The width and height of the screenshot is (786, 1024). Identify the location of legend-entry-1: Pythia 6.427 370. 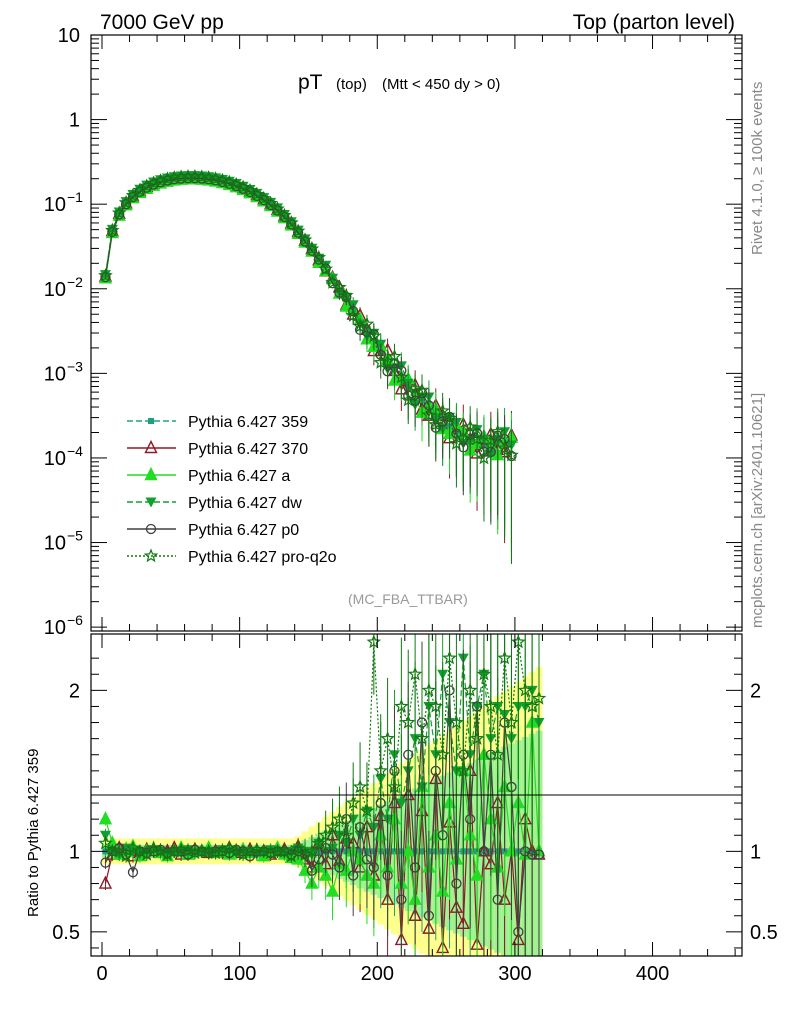
(217, 448).